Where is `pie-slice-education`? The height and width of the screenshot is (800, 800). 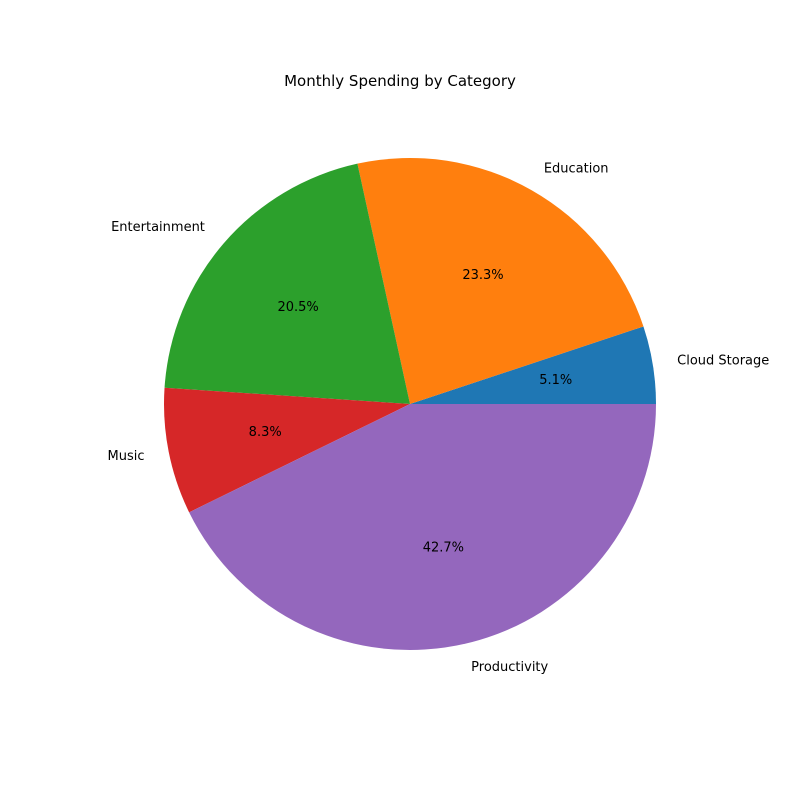
pie-slice-education is located at coordinates (500, 281).